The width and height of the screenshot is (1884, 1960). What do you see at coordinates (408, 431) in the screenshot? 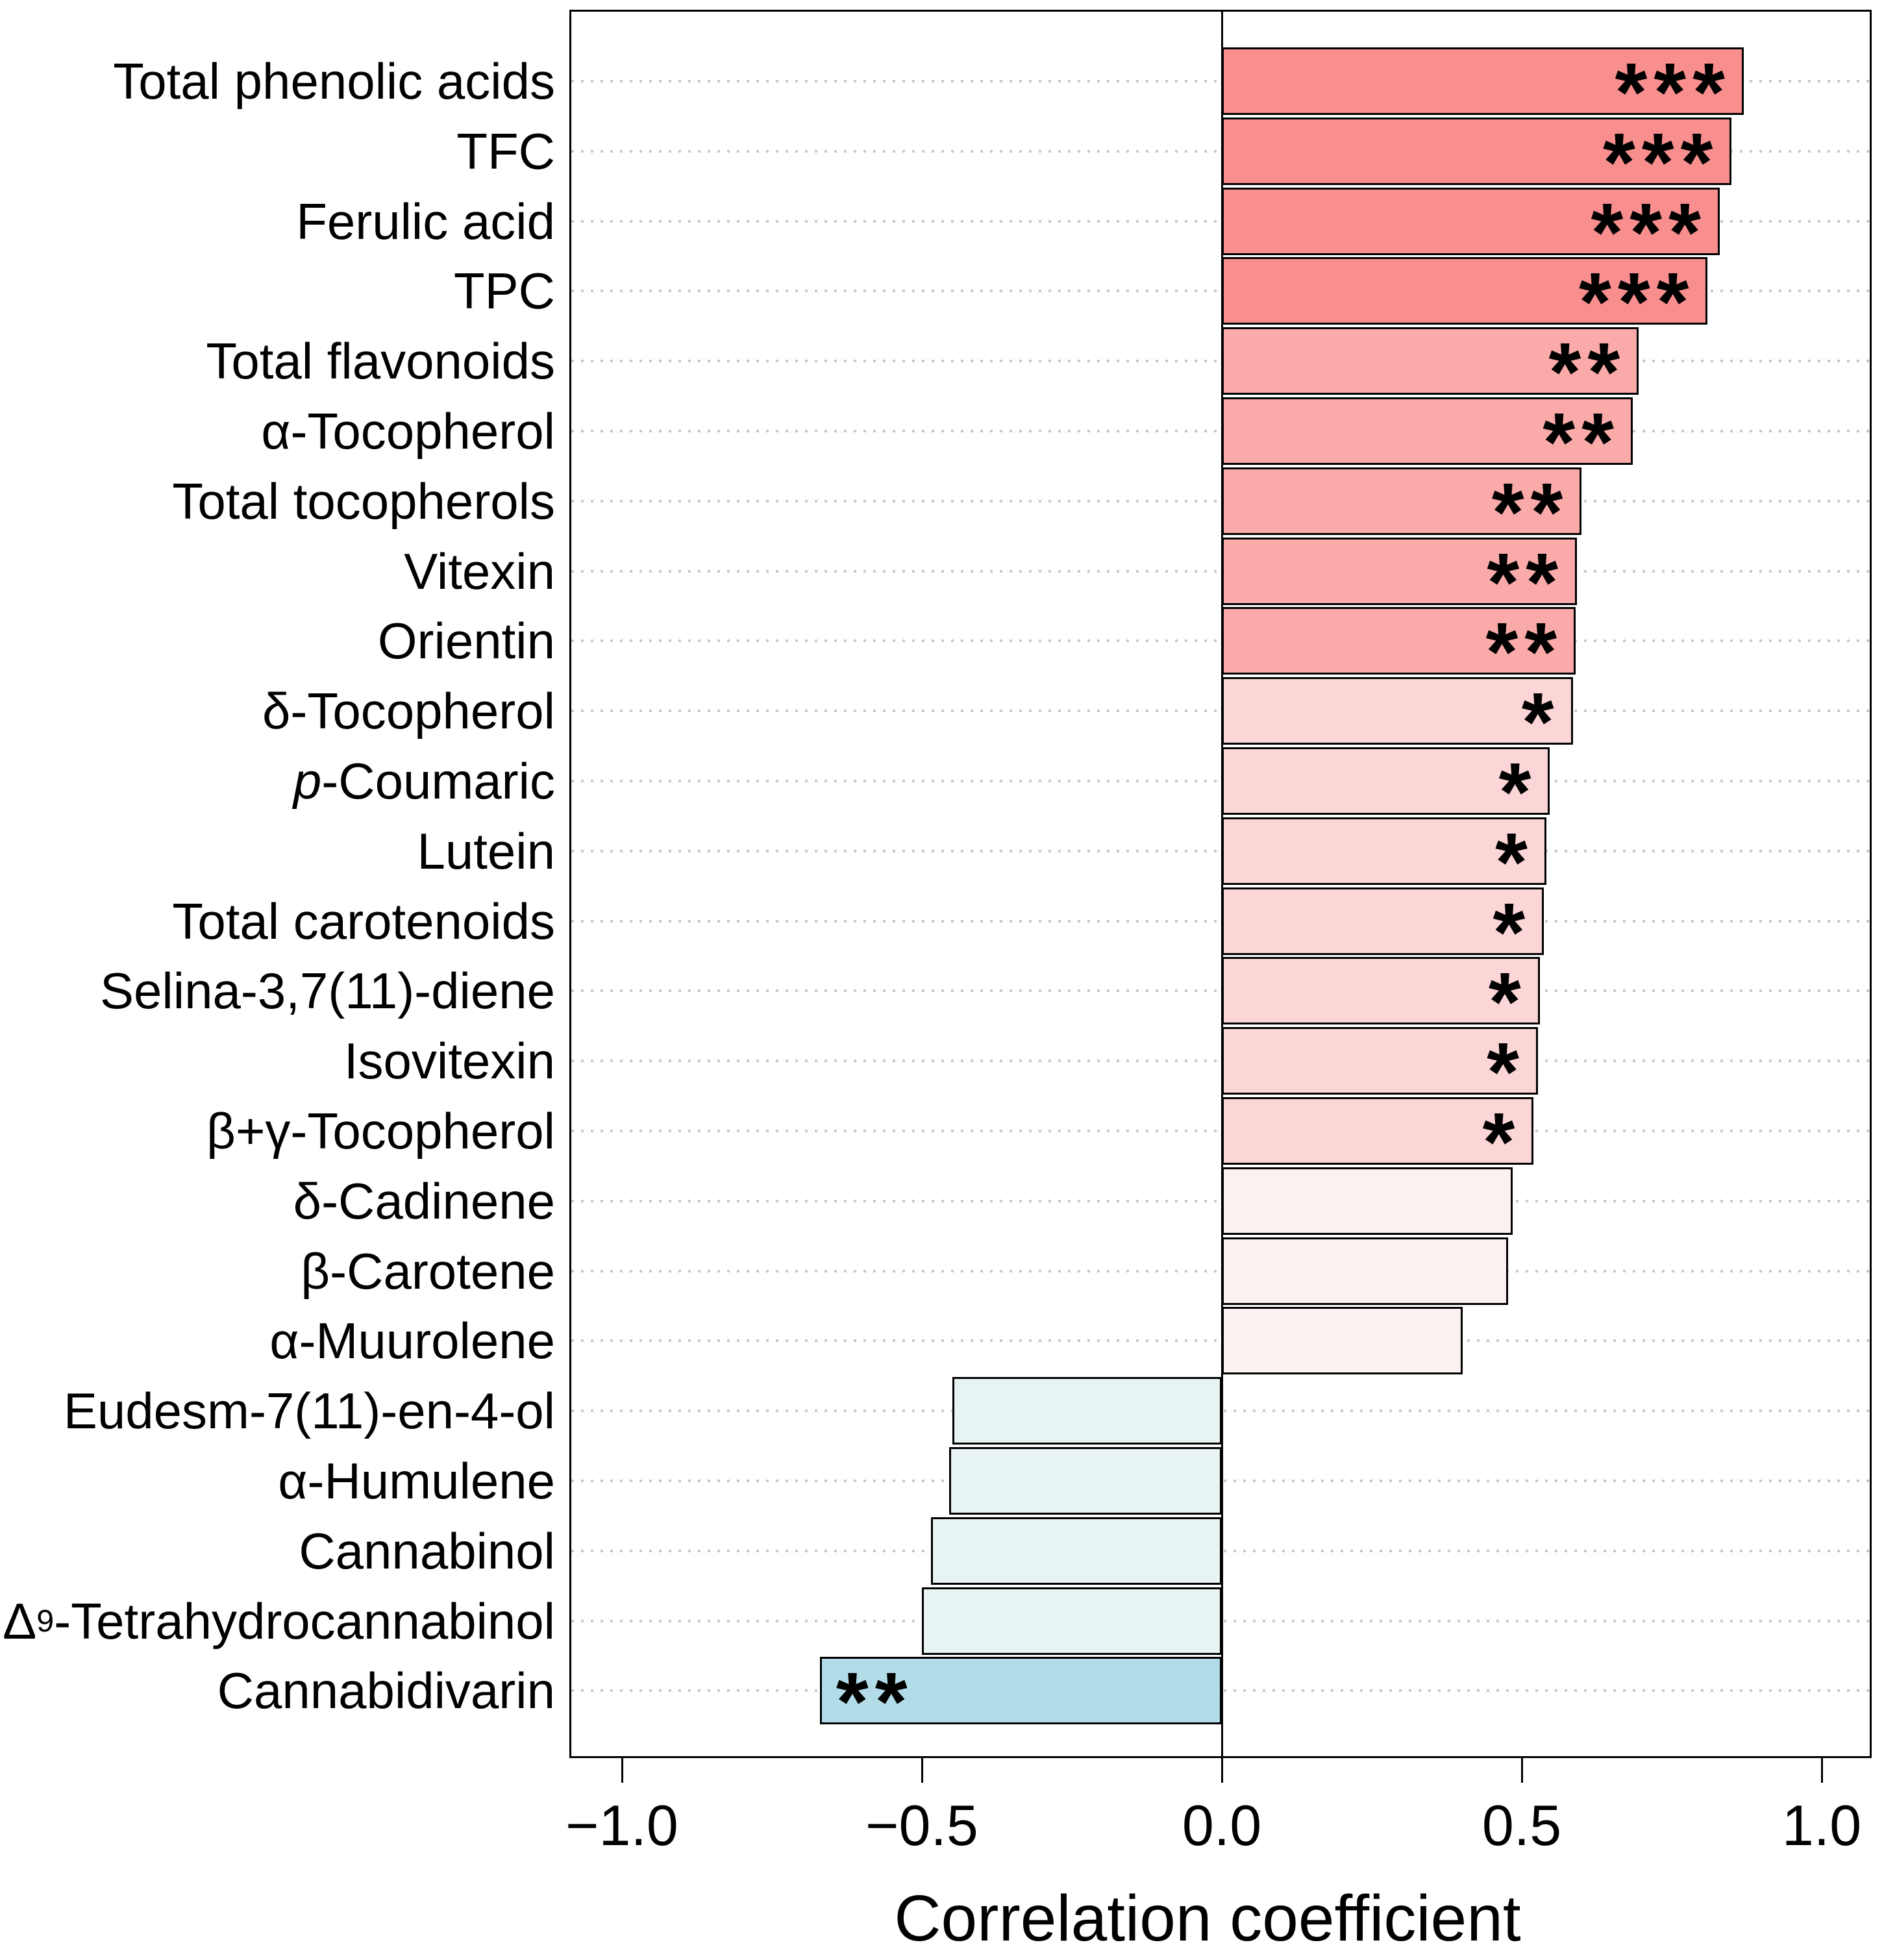
I see `y-axis-label: α-Tocopherol` at bounding box center [408, 431].